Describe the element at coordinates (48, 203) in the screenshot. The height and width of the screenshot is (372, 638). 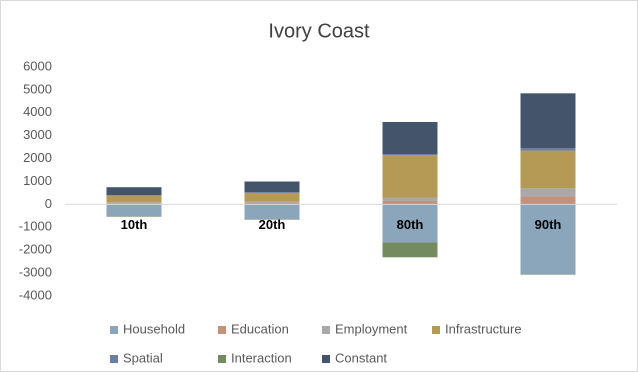
I see `y-tick-label: 0` at that location.